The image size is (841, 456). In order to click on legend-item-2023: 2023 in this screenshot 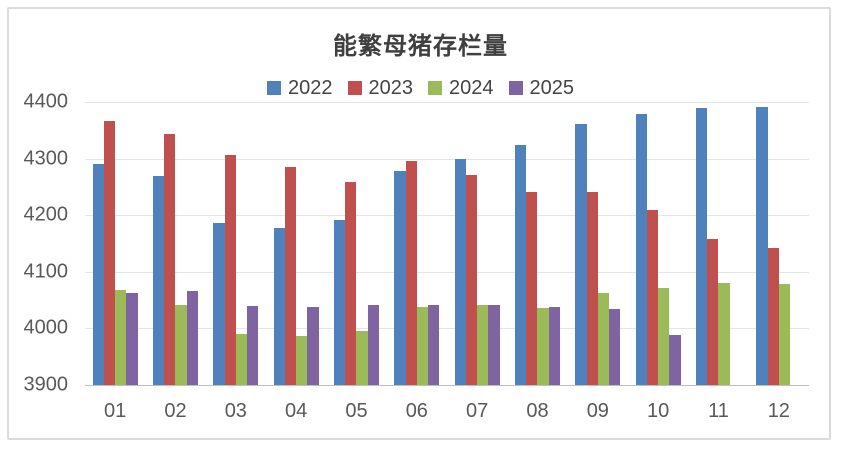, I will do `click(380, 88)`.